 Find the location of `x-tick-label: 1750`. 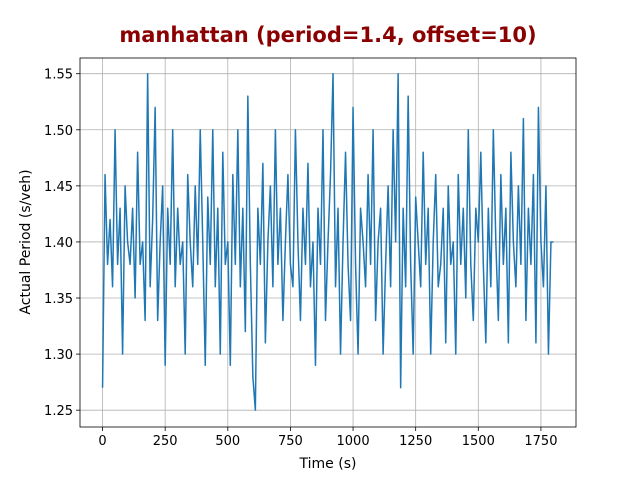

x-tick-label: 1750 is located at coordinates (540, 441).